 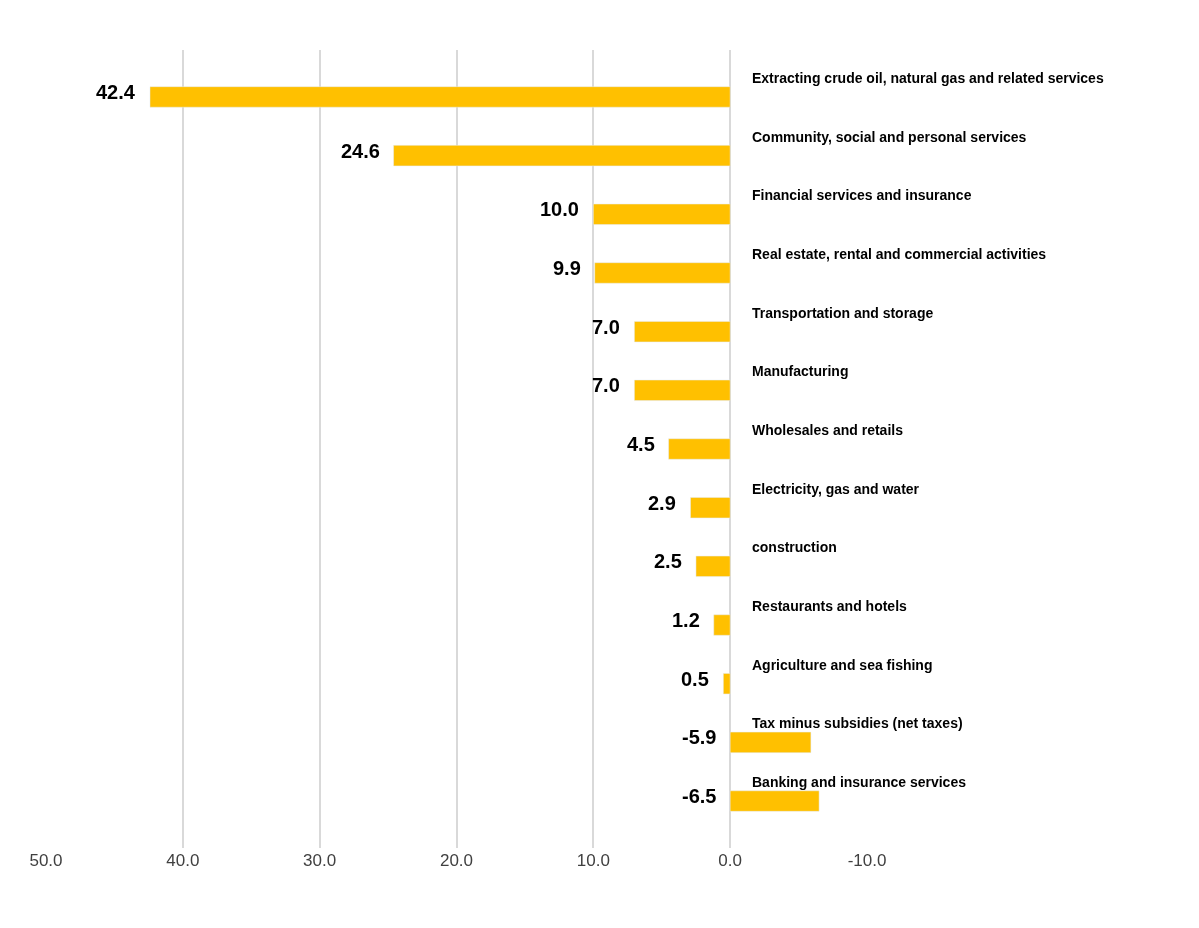 I want to click on y-tick-label: Transportation and storage, so click(x=843, y=313).